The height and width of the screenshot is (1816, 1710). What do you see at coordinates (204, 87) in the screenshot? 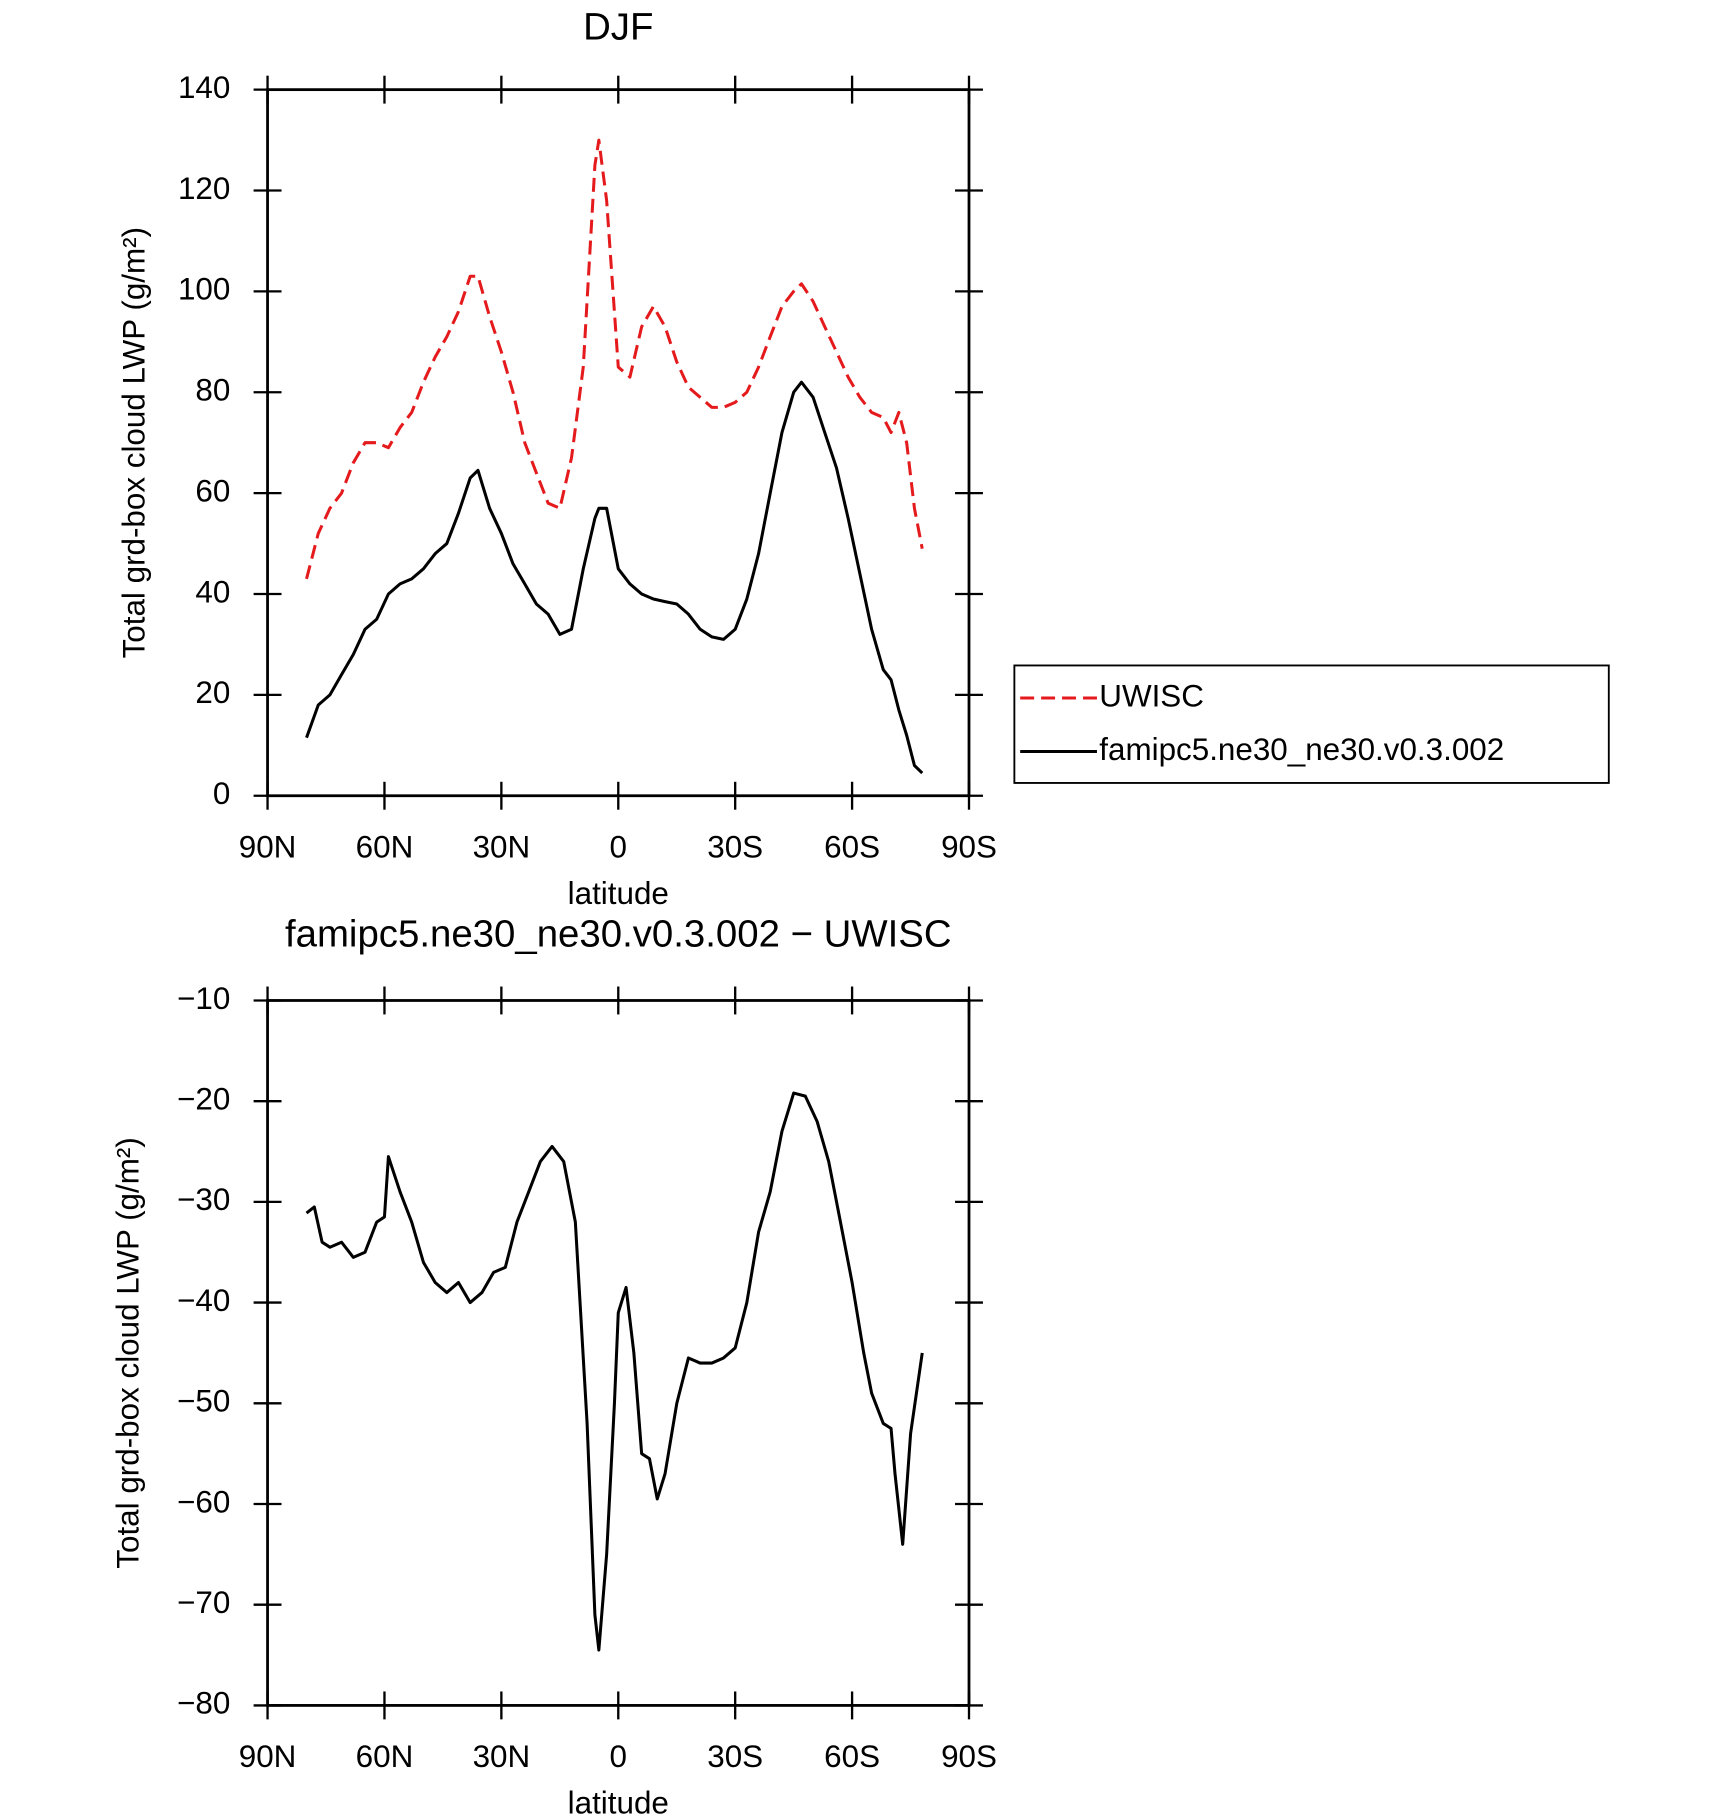
I see `y-tick-label: 140` at bounding box center [204, 87].